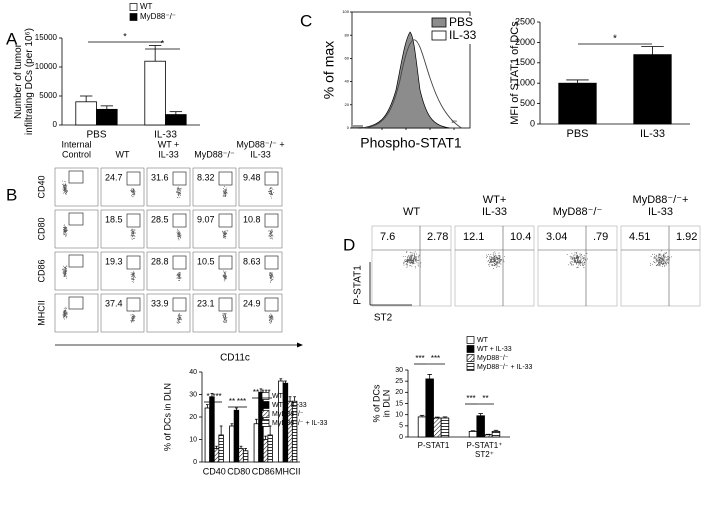 This screenshot has height=530, width=713. Describe the element at coordinates (48, 95) in the screenshot. I see `y-tick-label: 5000` at that location.